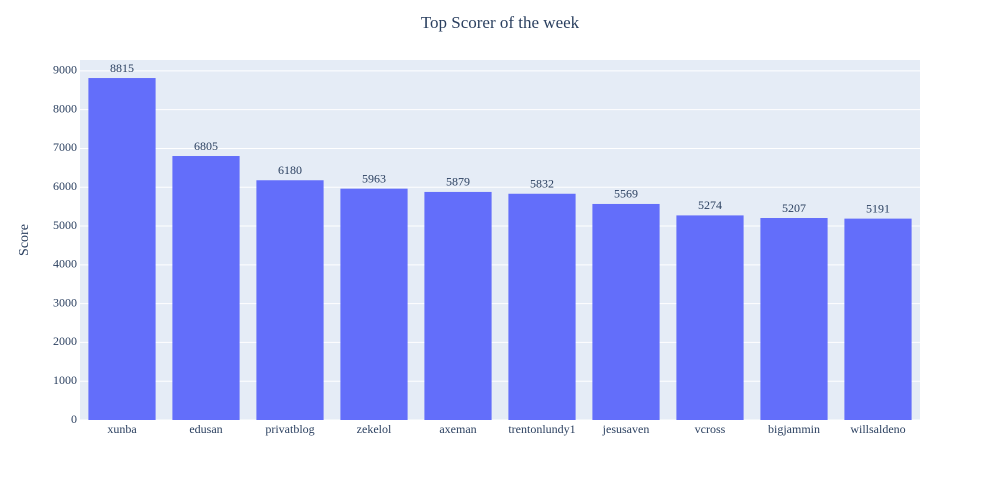  I want to click on data-label: 6805, so click(206, 146).